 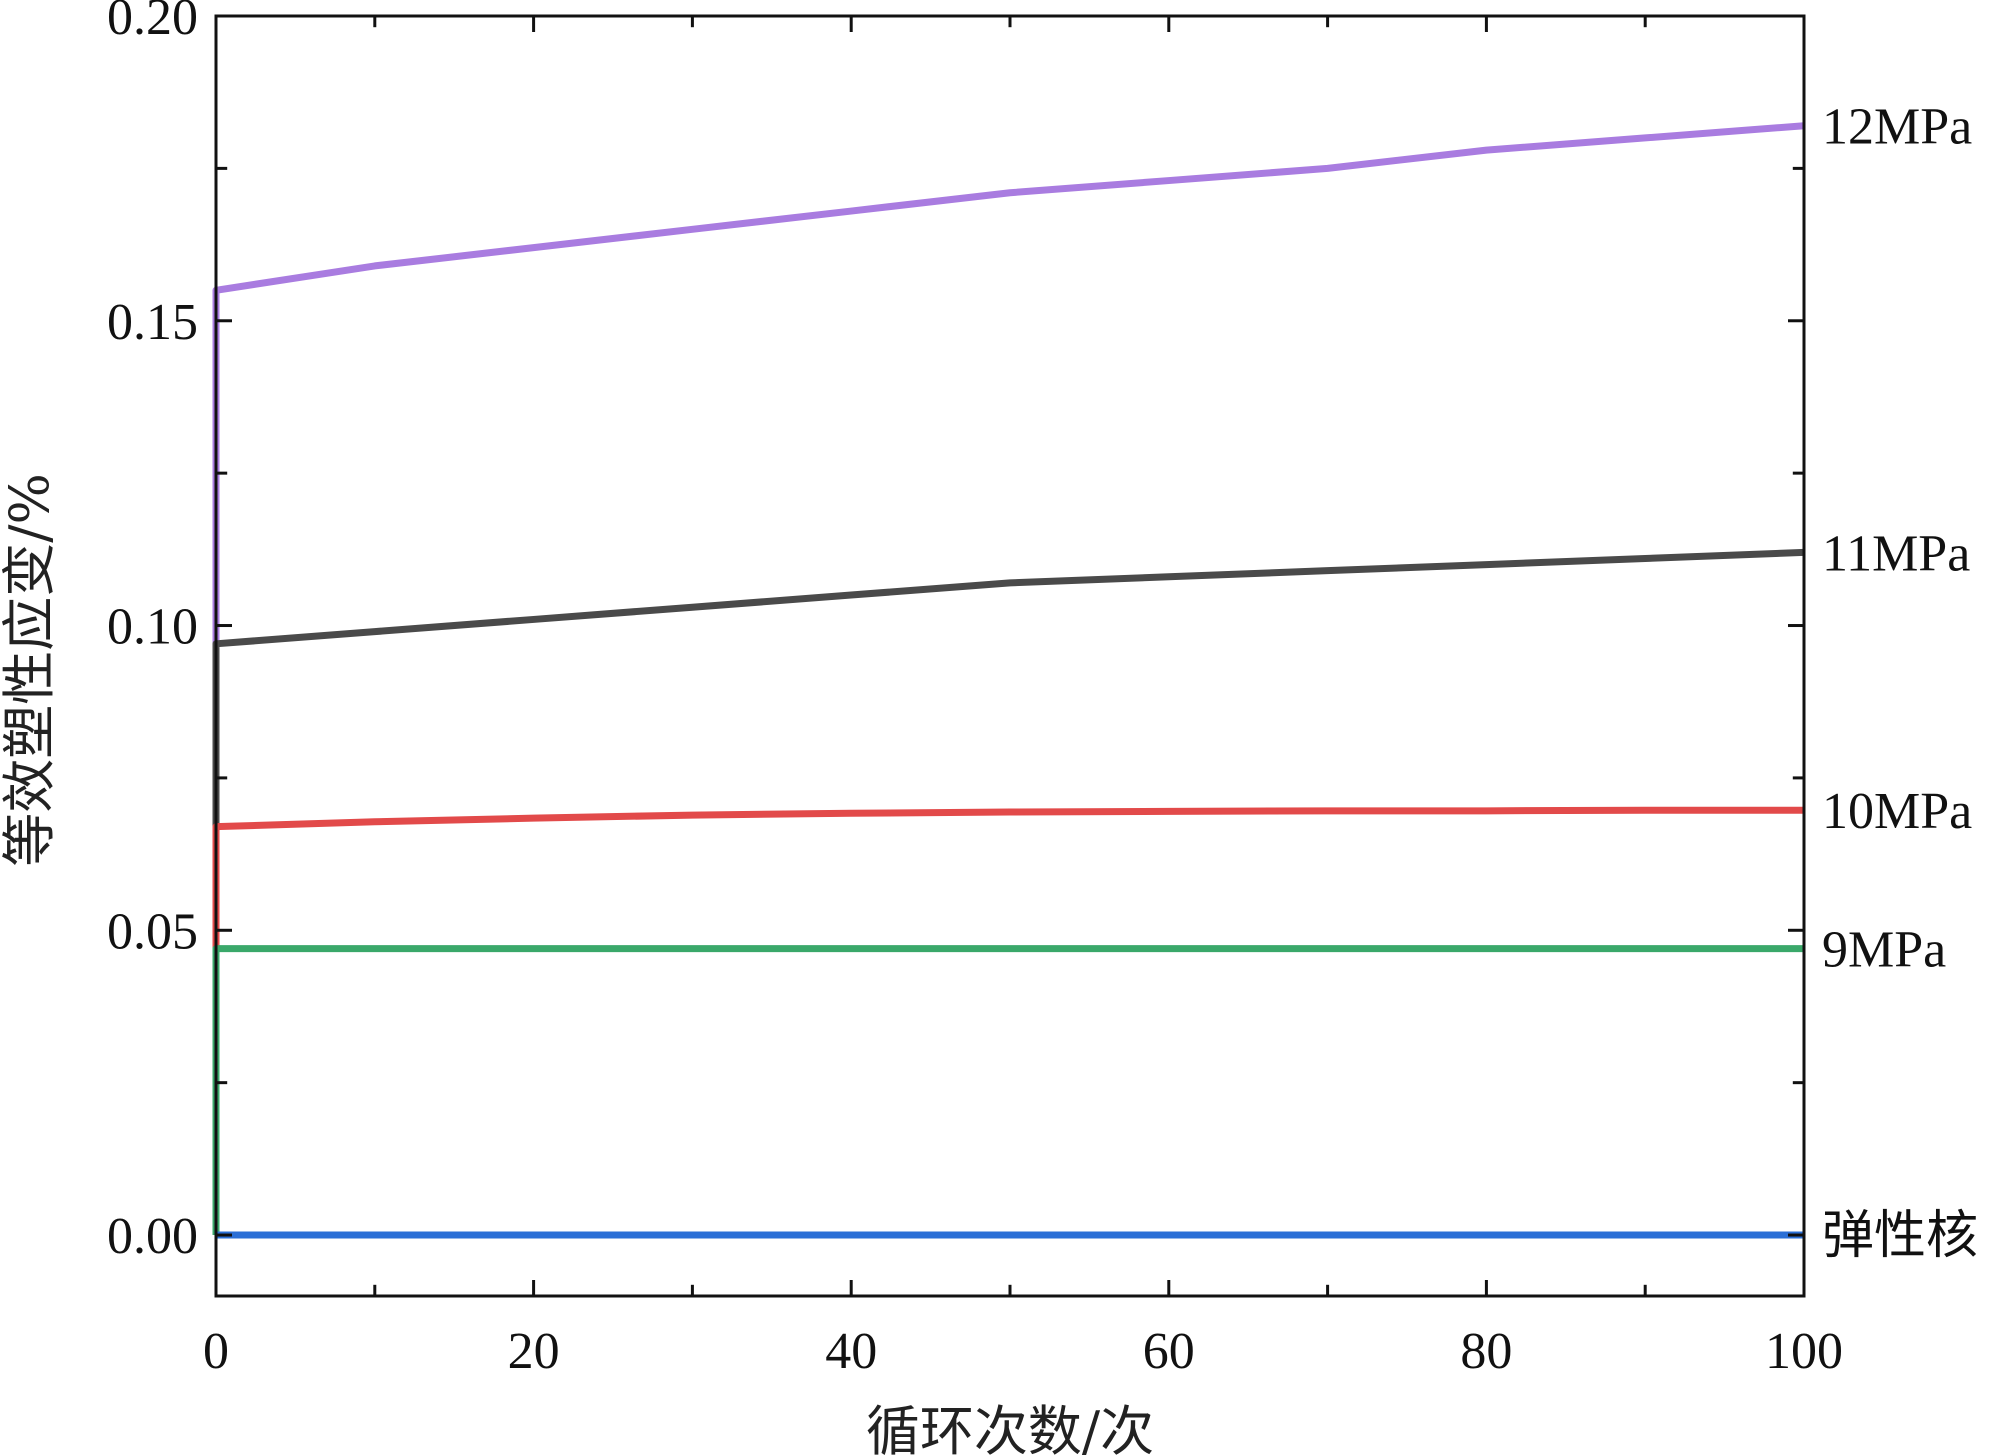 What do you see at coordinates (1900, 682) in the screenshot?
I see `series-labels: 12MPa 11MPa 10MPa 9MPa 弹性核` at bounding box center [1900, 682].